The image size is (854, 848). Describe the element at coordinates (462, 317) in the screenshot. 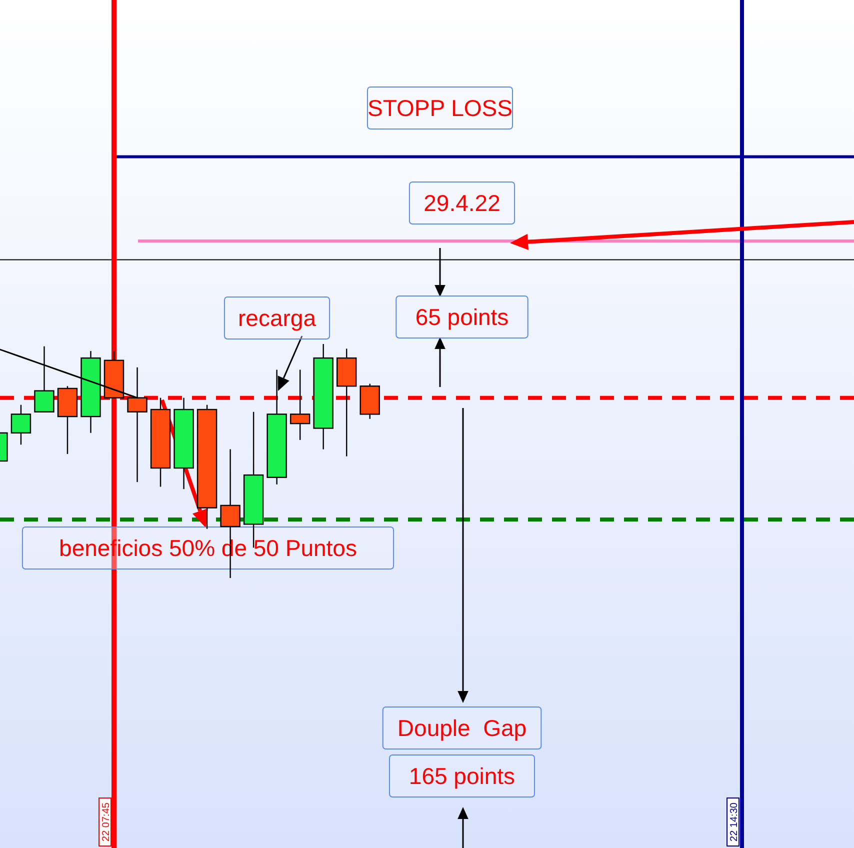

I see `text: 65 points` at that location.